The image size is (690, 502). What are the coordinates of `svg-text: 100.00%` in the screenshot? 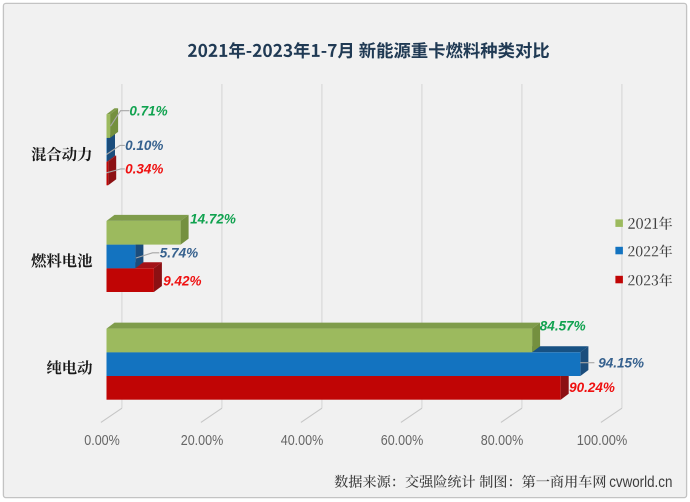 It's located at (602, 440).